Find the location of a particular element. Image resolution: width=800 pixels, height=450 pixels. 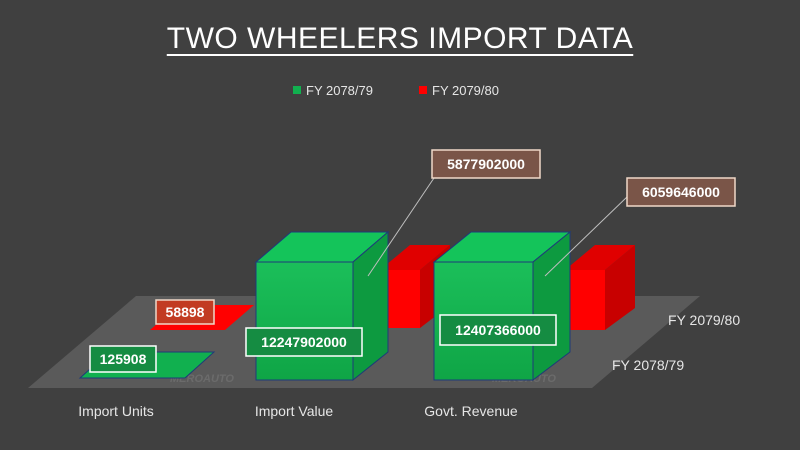

svg-text: 5877902000 is located at coordinates (486, 164).